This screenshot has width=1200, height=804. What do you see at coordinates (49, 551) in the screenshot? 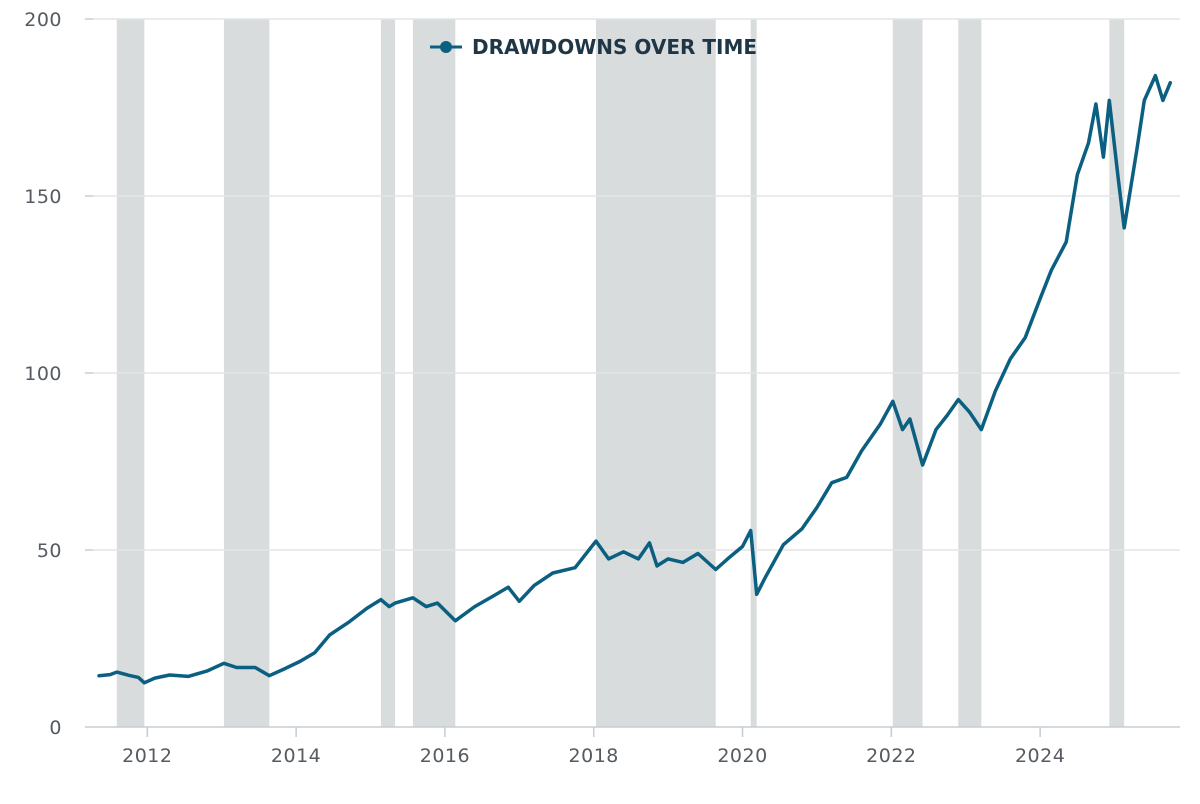
I see `y-tick-label: 50` at bounding box center [49, 551].